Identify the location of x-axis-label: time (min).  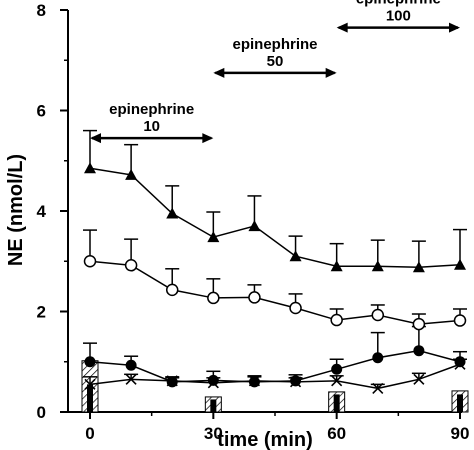
(265, 439).